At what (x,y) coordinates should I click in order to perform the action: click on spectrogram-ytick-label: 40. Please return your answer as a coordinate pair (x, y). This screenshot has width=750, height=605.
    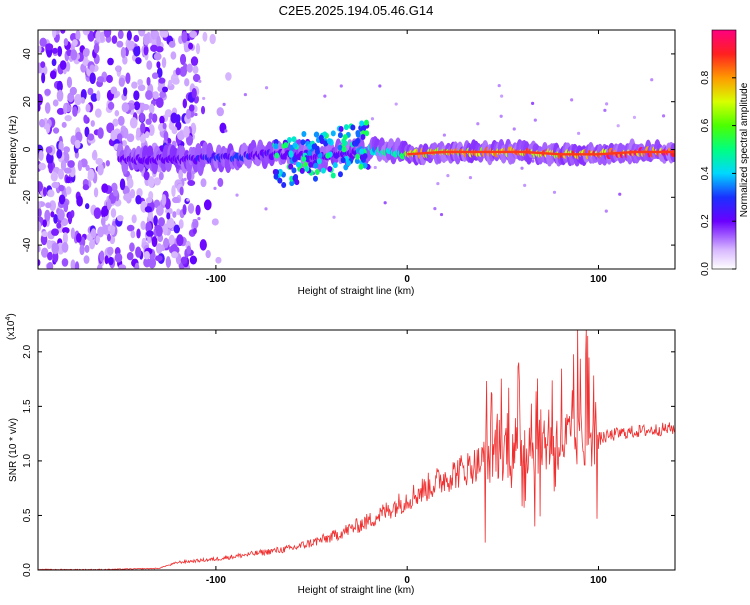
    Looking at the image, I should click on (27, 54).